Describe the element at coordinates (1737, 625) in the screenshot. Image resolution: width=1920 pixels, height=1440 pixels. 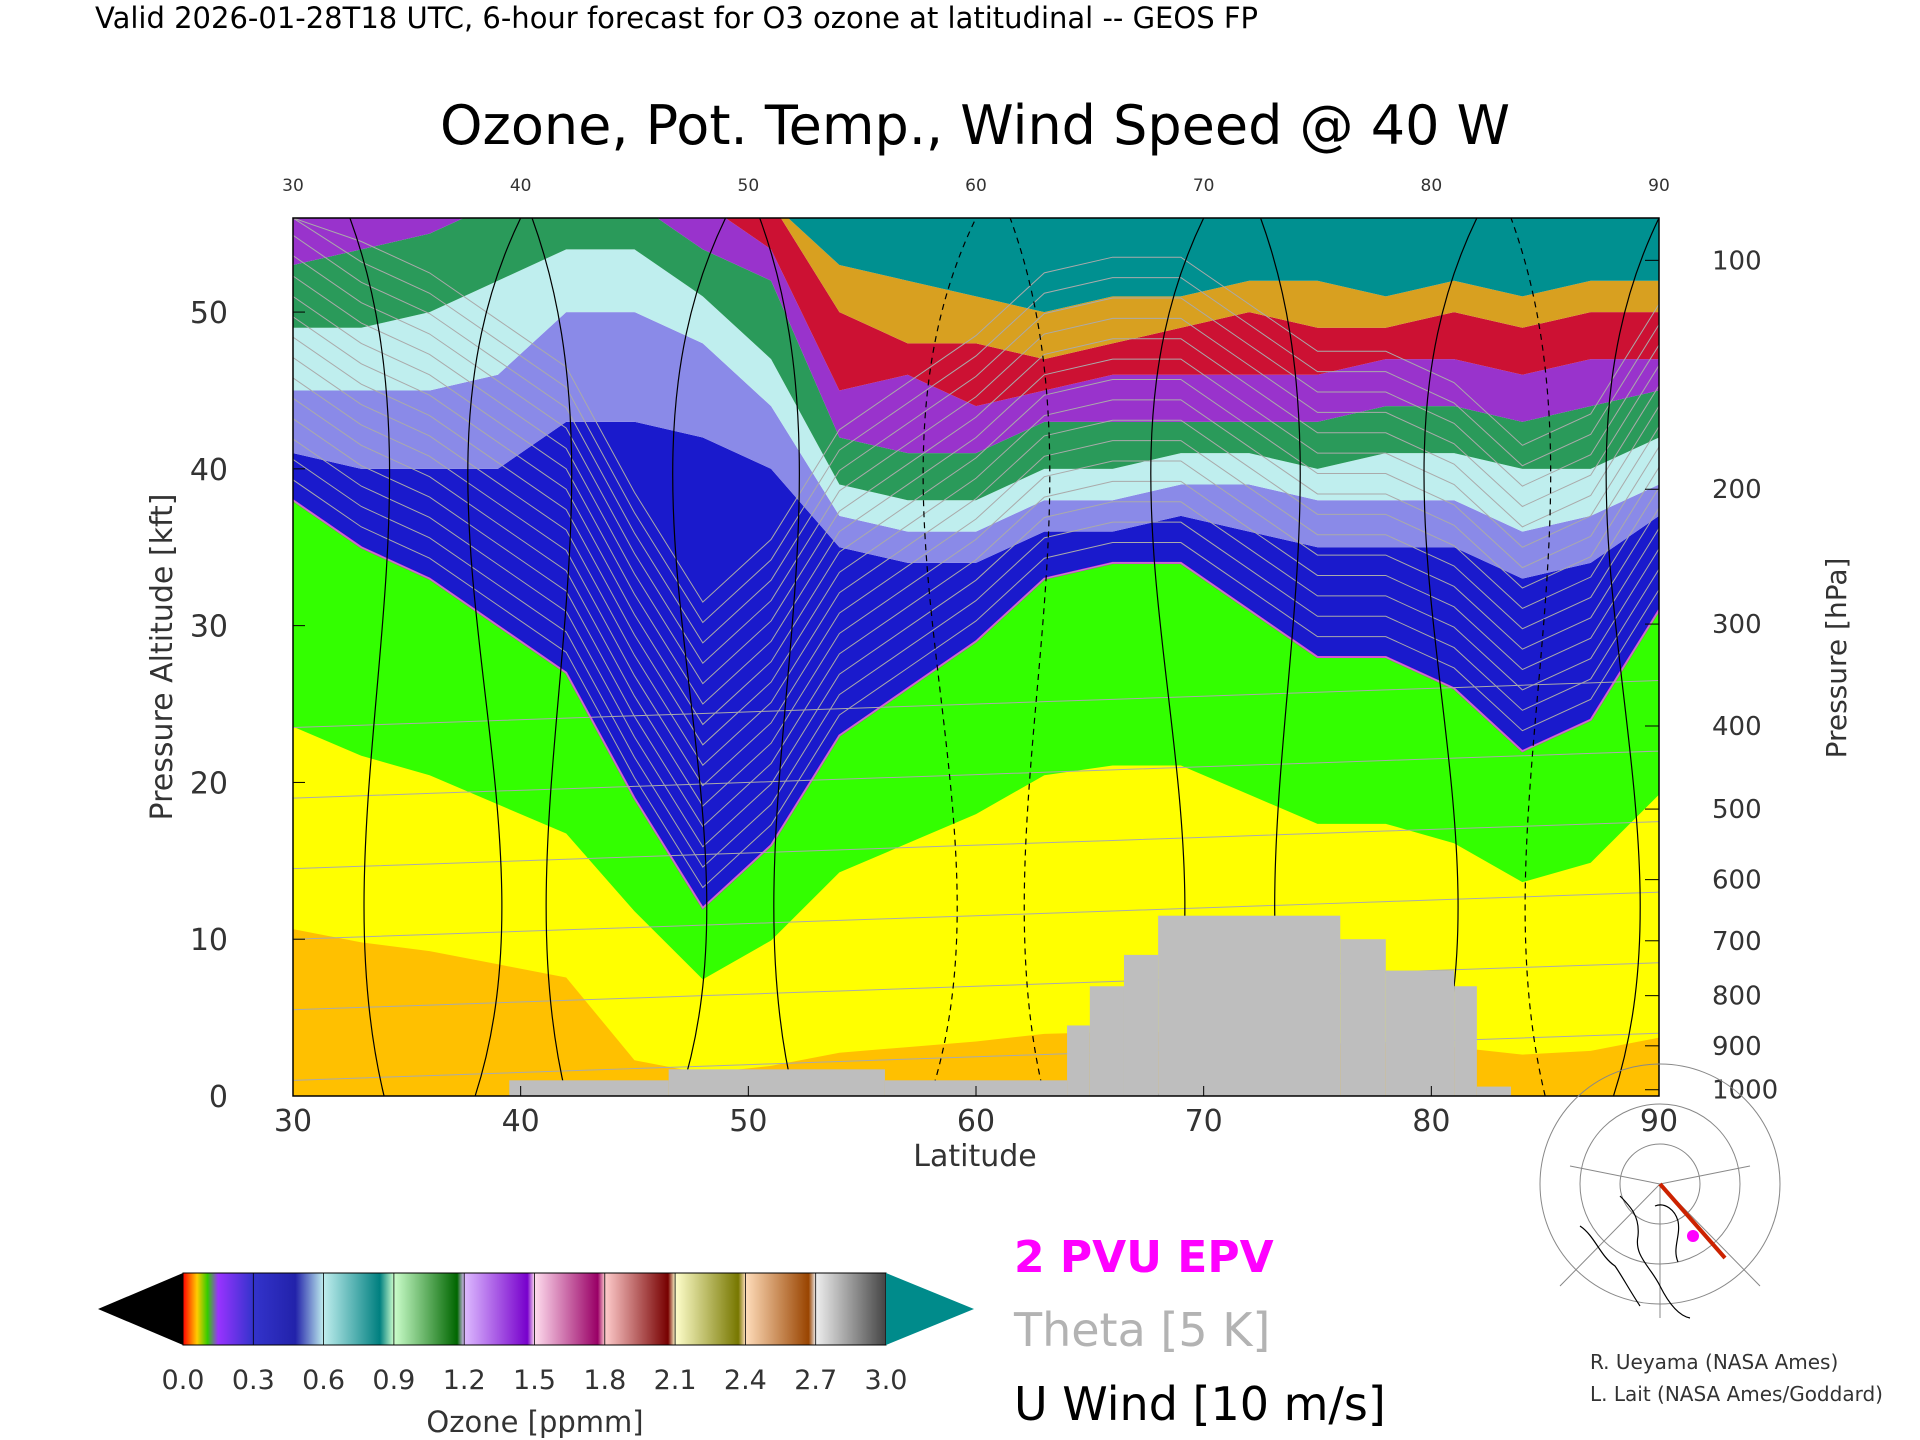
I see `pressure-tick-label: 300` at that location.